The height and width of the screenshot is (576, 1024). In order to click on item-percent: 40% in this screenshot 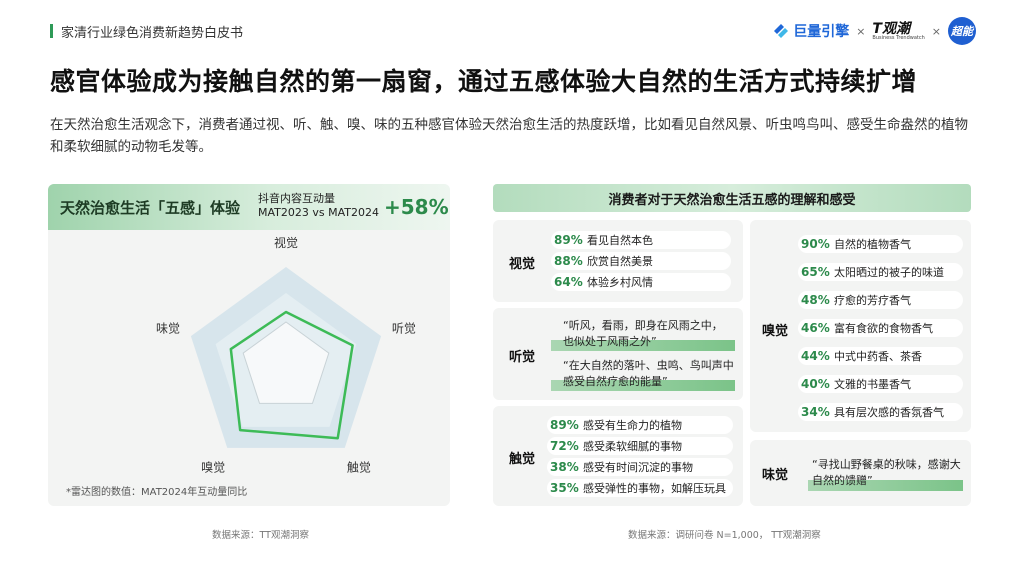, I will do `click(815, 384)`.